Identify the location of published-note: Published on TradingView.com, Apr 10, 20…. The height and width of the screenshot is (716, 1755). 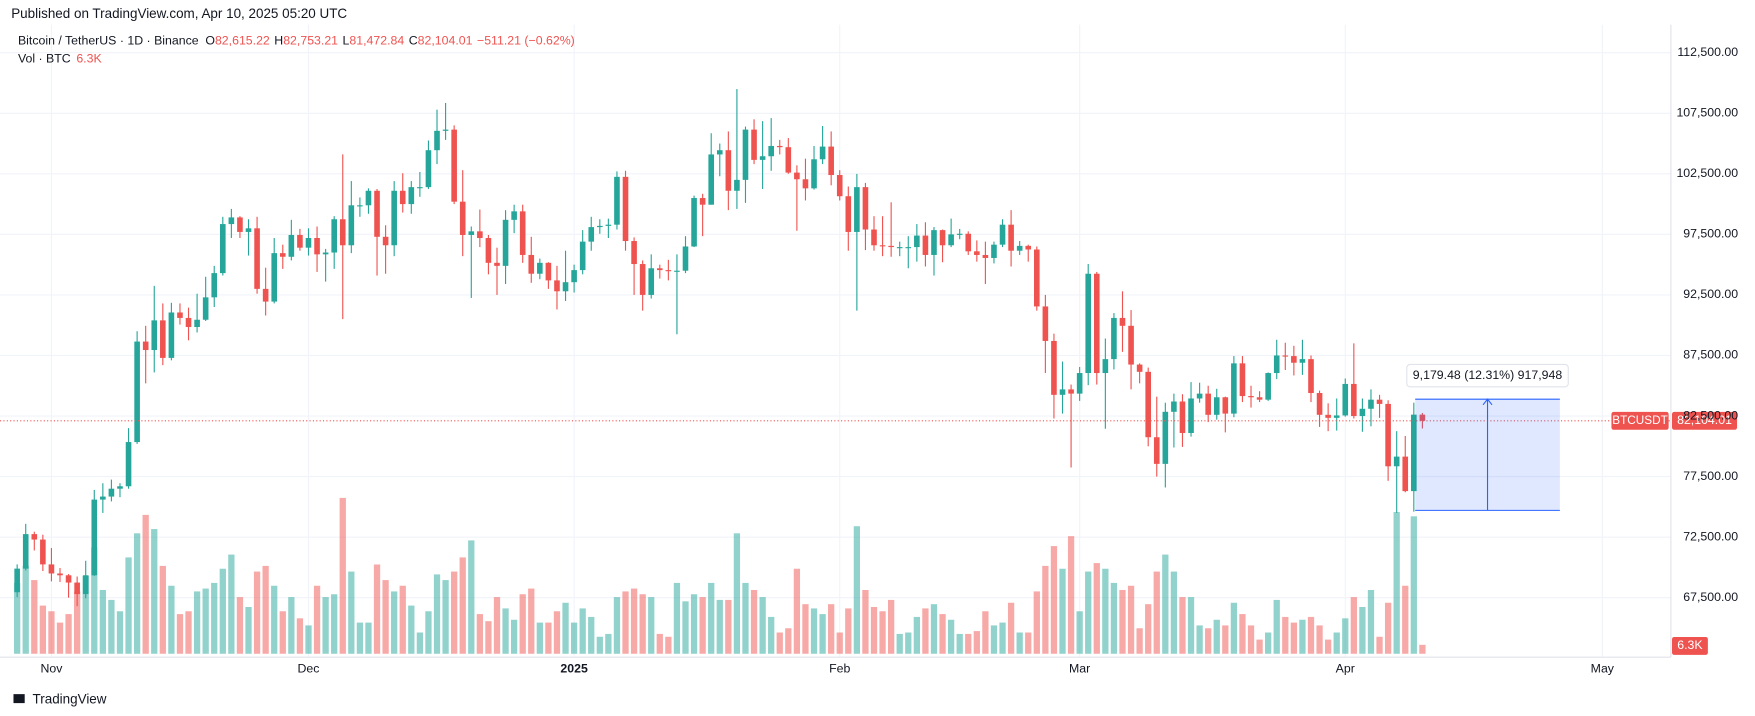
(179, 13).